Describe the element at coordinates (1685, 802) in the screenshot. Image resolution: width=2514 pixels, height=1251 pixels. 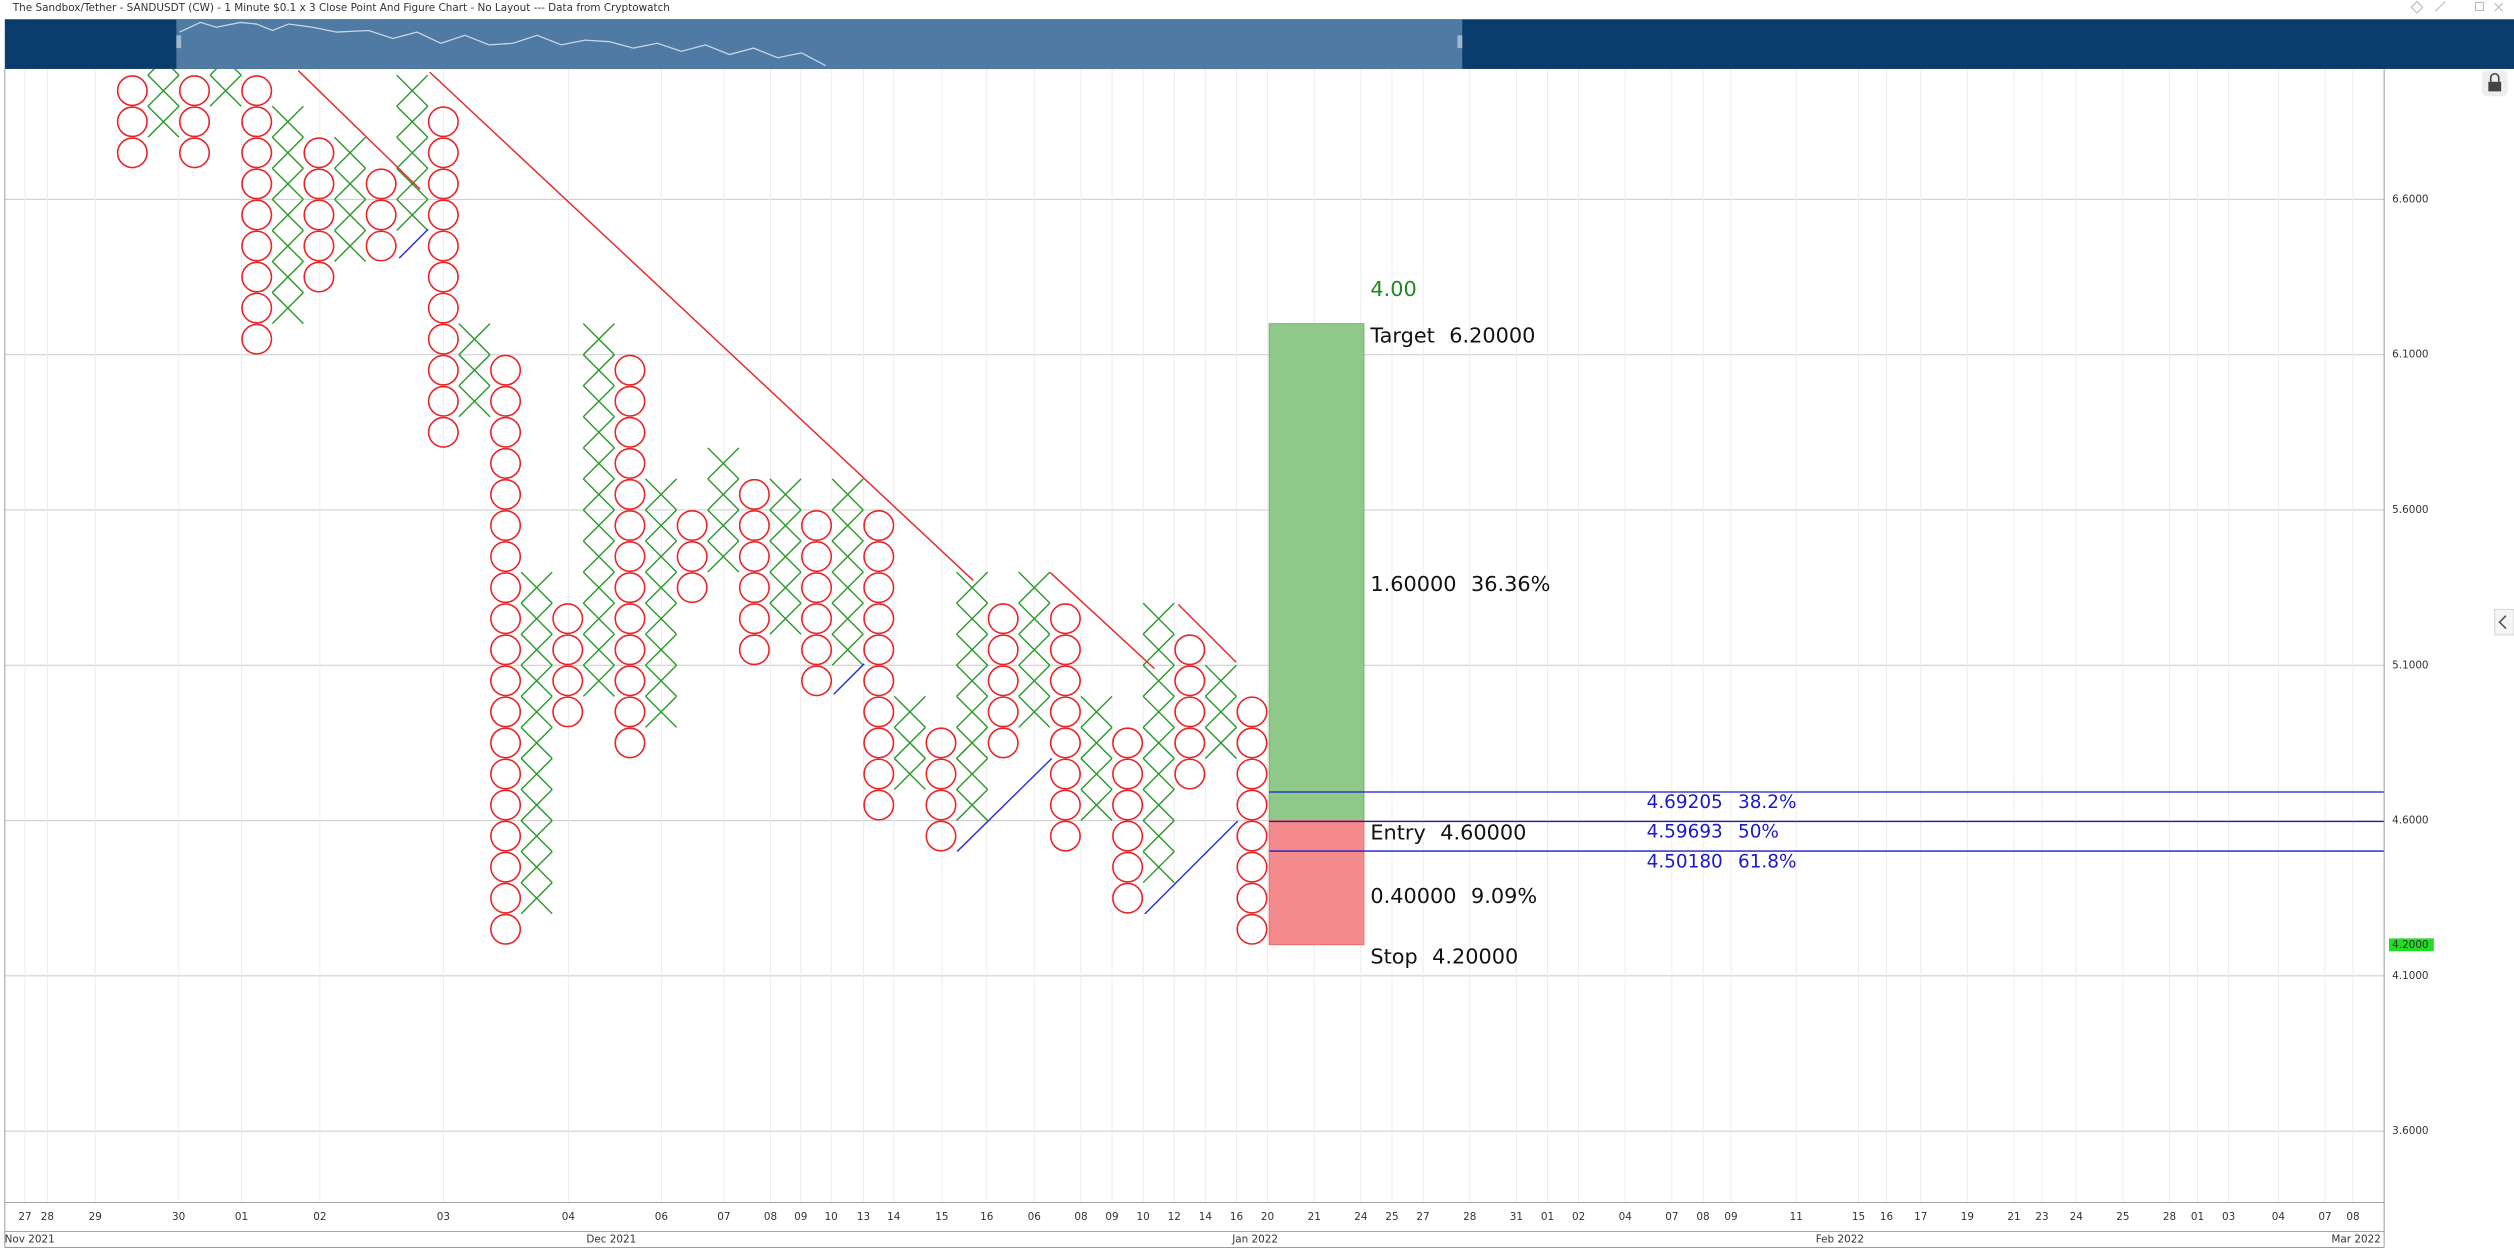
I see `fib-value: 4.69205` at that location.